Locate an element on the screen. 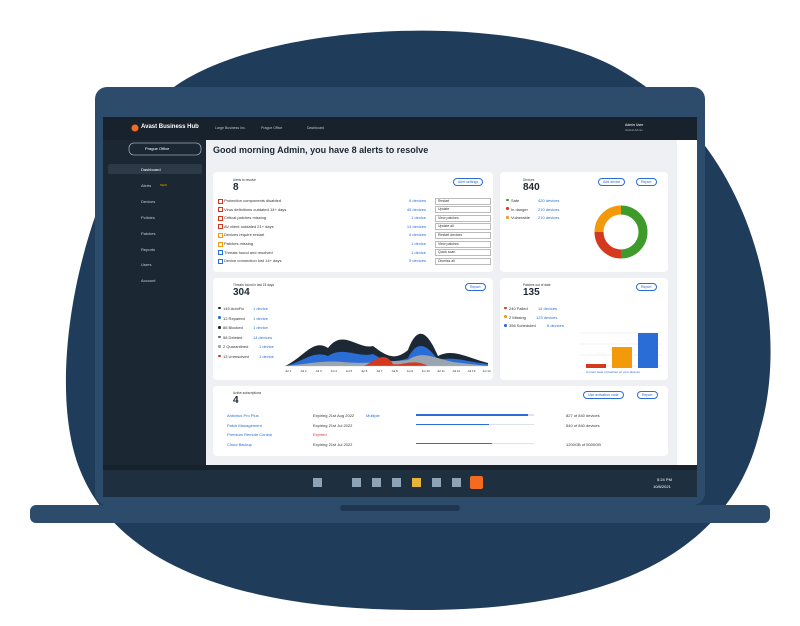 Image resolution: width=800 pixels, height=626 pixels. card-label: Active subscriptions is located at coordinates (247, 393).